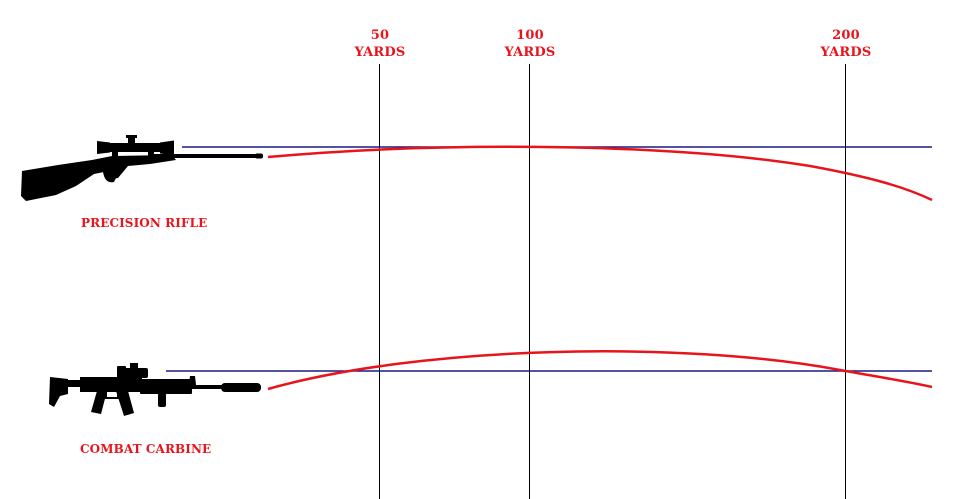 The width and height of the screenshot is (971, 499). I want to click on distance-label-100: 100 YARDS, so click(530, 44).